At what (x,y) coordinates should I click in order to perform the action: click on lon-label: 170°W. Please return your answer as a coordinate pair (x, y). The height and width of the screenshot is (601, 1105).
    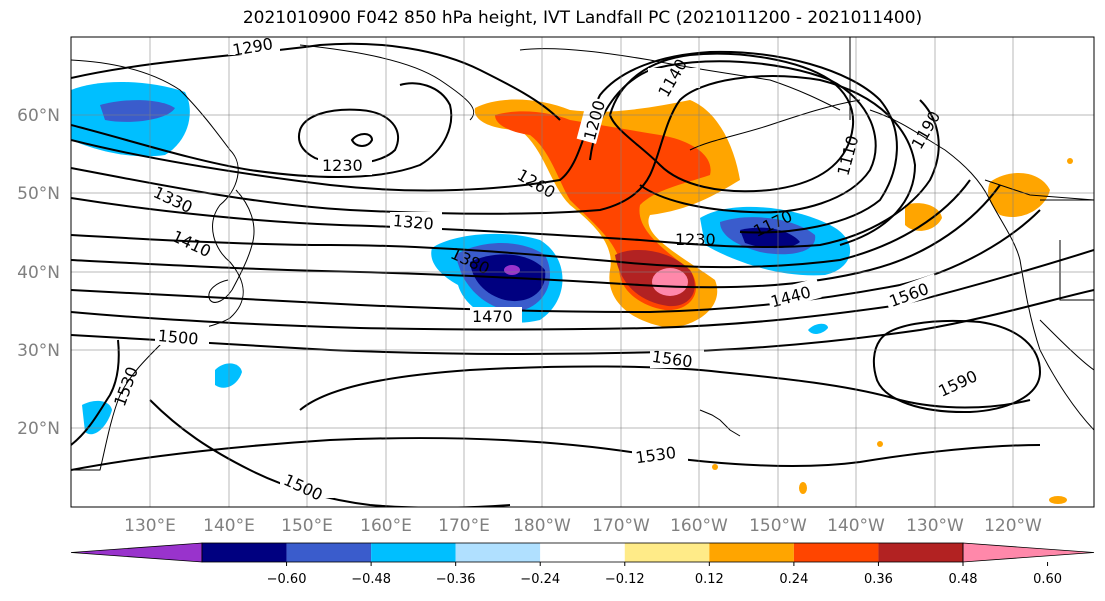
    Looking at the image, I should click on (621, 526).